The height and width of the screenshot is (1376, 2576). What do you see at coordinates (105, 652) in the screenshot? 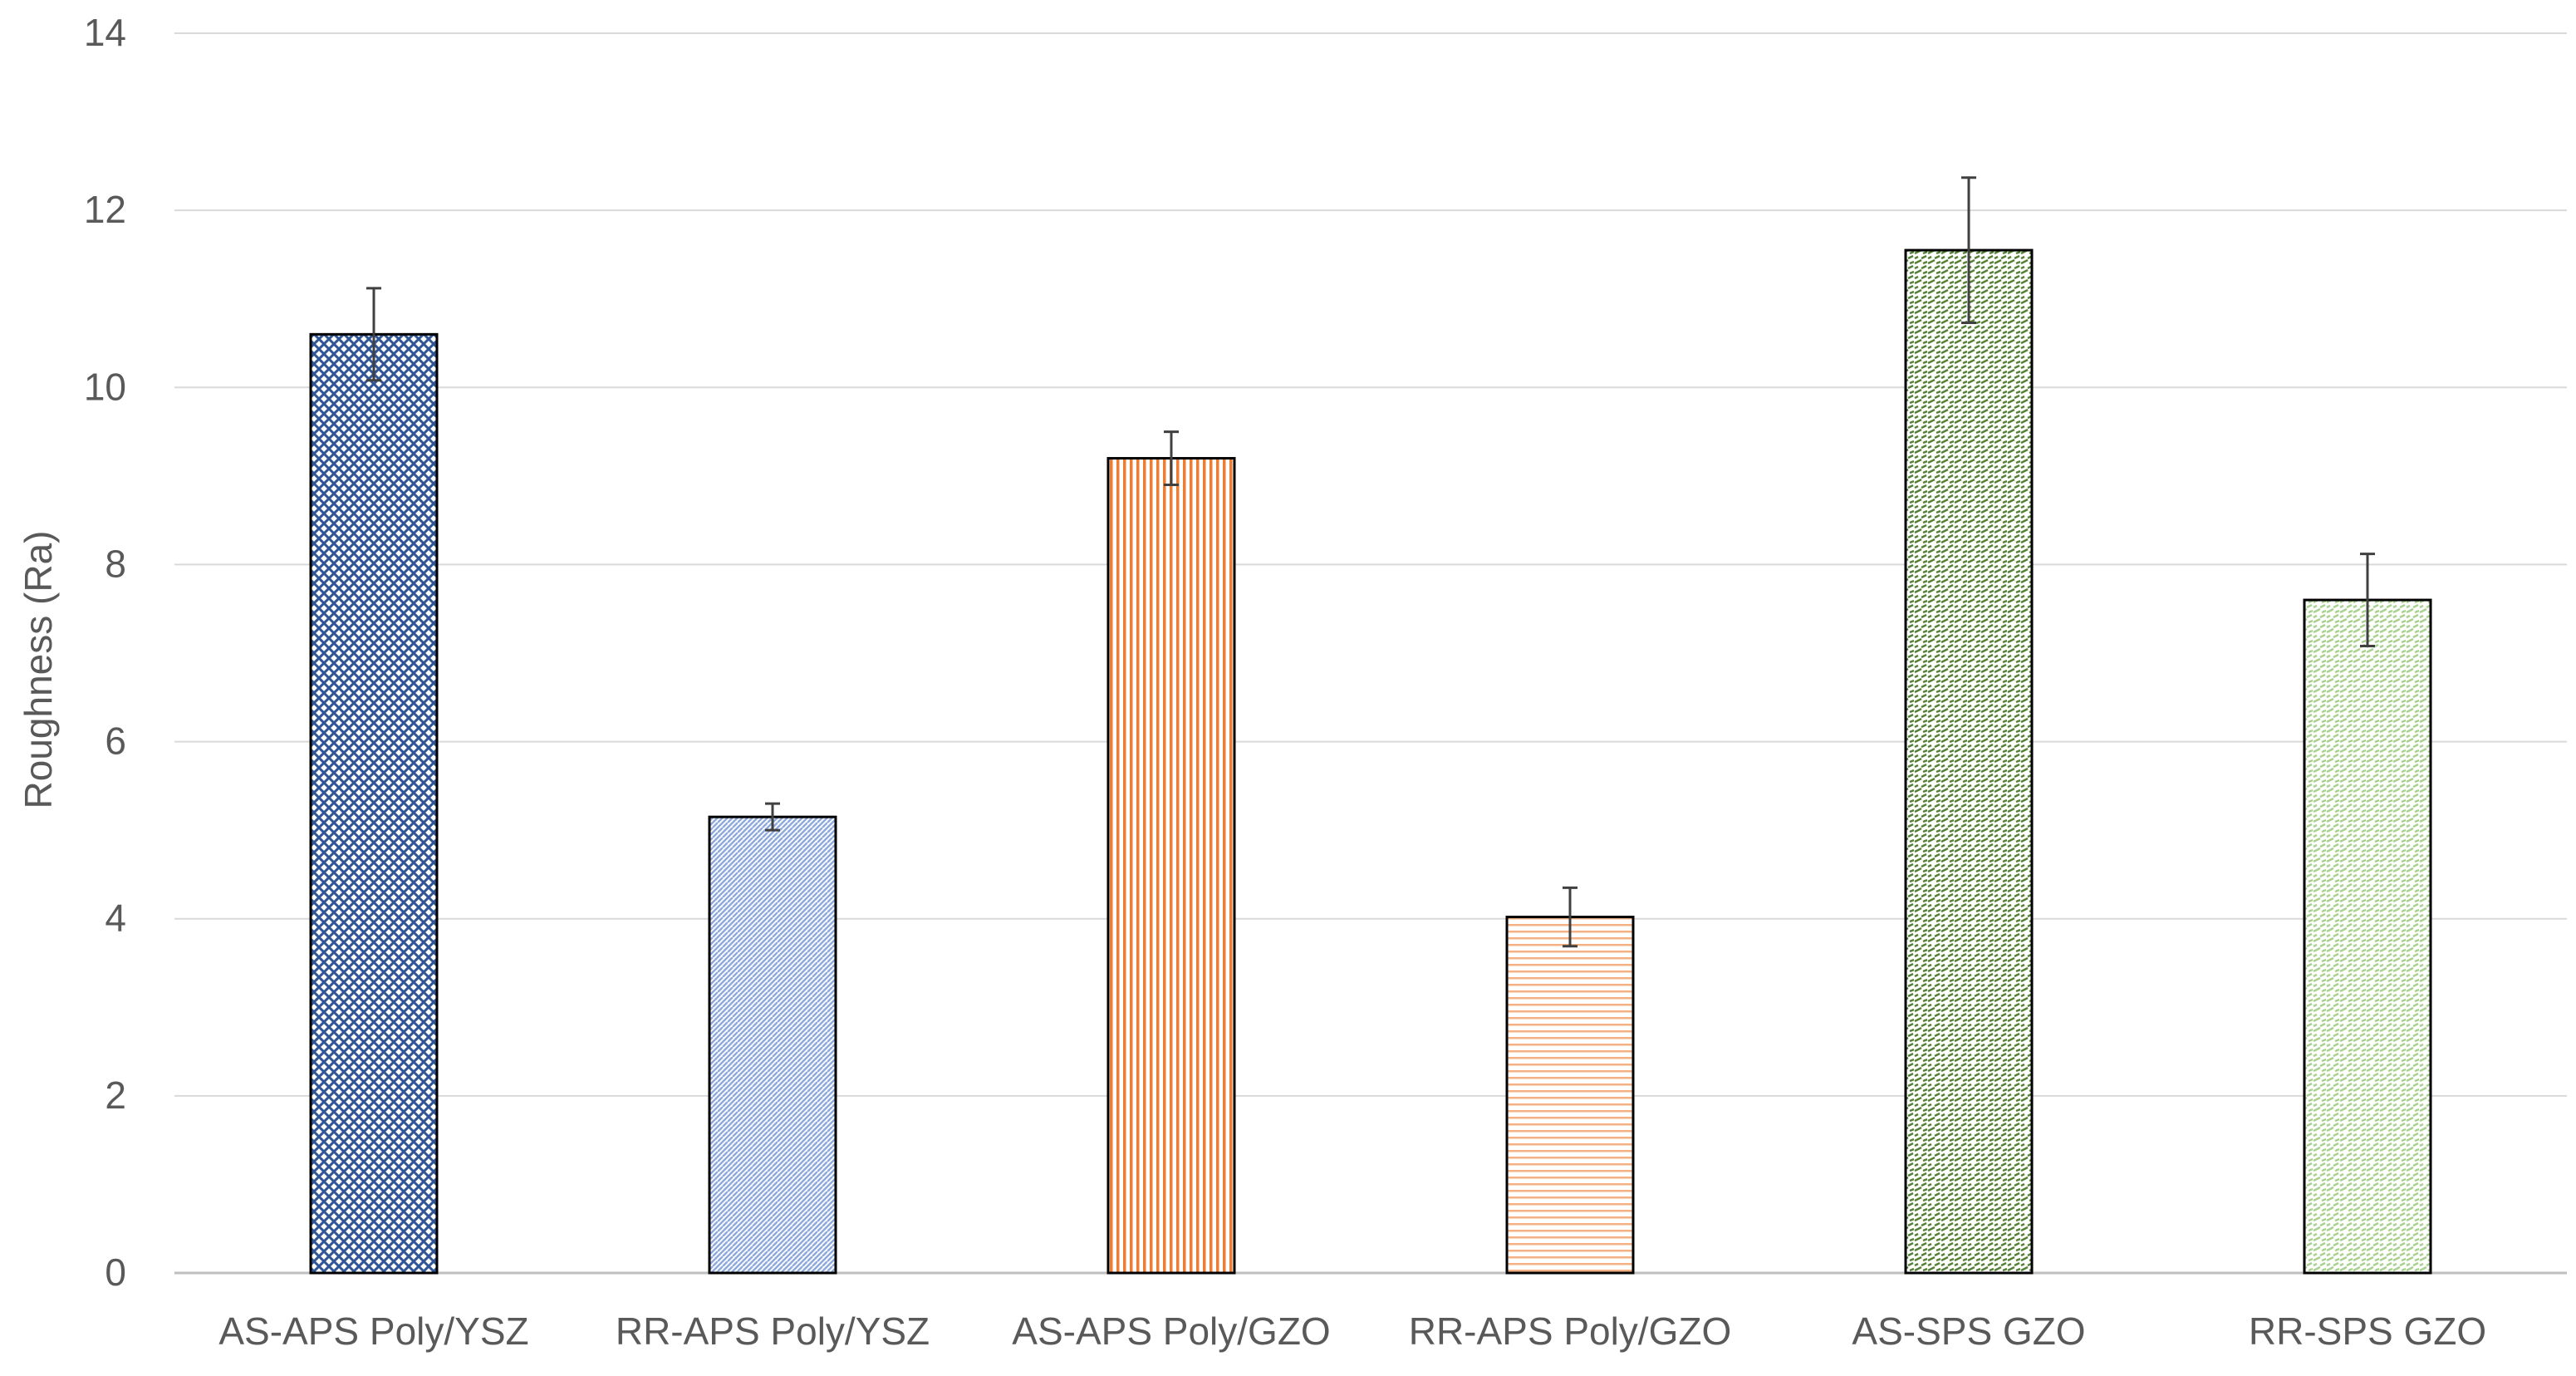
I see `y-tick-labels: 0 2 4 6 8 10 12 14` at bounding box center [105, 652].